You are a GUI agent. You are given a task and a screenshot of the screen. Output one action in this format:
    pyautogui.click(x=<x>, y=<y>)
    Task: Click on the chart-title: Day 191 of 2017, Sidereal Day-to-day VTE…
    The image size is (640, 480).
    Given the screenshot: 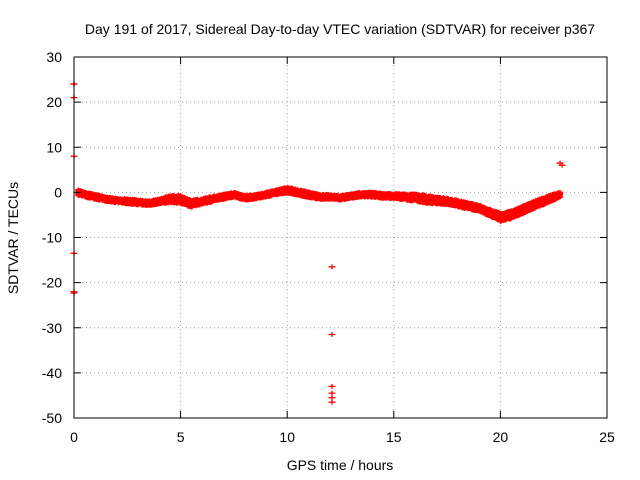 What is the action you would take?
    pyautogui.click(x=340, y=29)
    